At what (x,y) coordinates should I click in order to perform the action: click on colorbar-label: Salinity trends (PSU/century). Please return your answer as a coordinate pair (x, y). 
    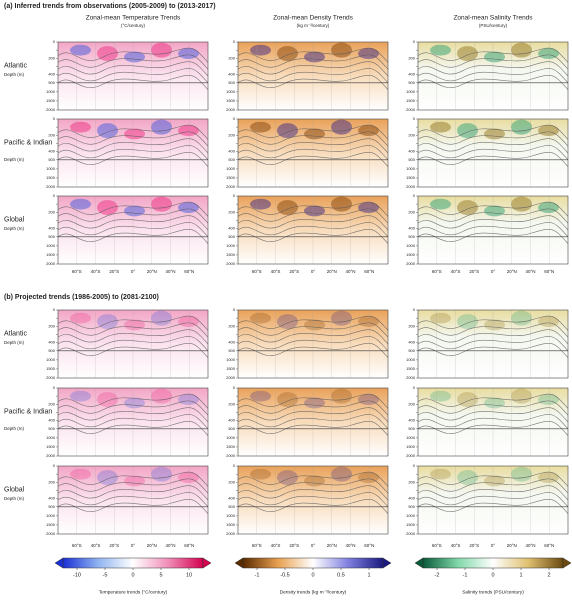
    Looking at the image, I should click on (493, 592).